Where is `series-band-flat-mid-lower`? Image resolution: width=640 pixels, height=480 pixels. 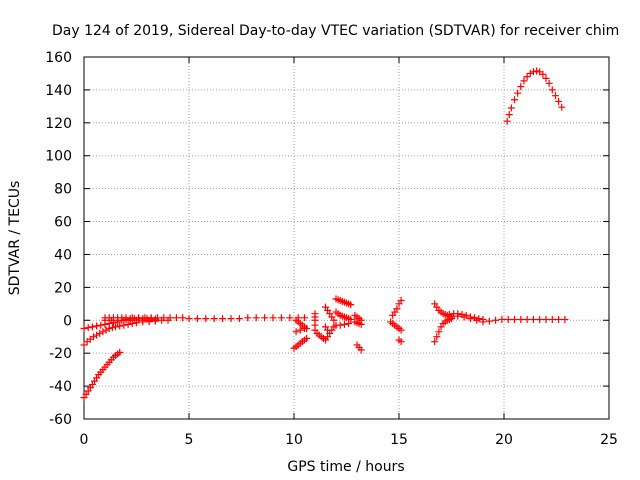 series-band-flat-mid-lower is located at coordinates (136, 320).